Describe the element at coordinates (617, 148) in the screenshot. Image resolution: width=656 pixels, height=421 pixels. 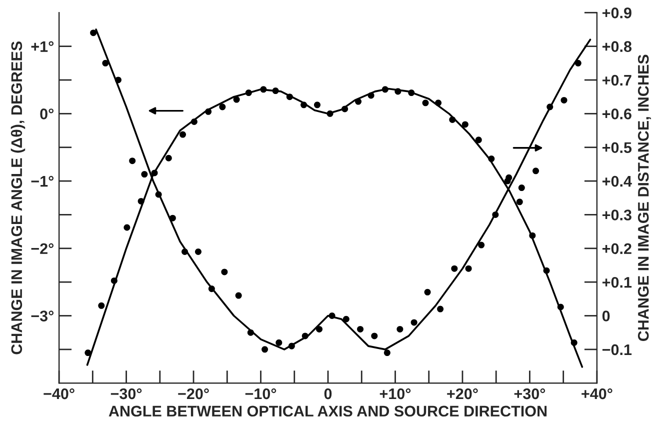
I see `y2-tick-label: +0.5` at that location.